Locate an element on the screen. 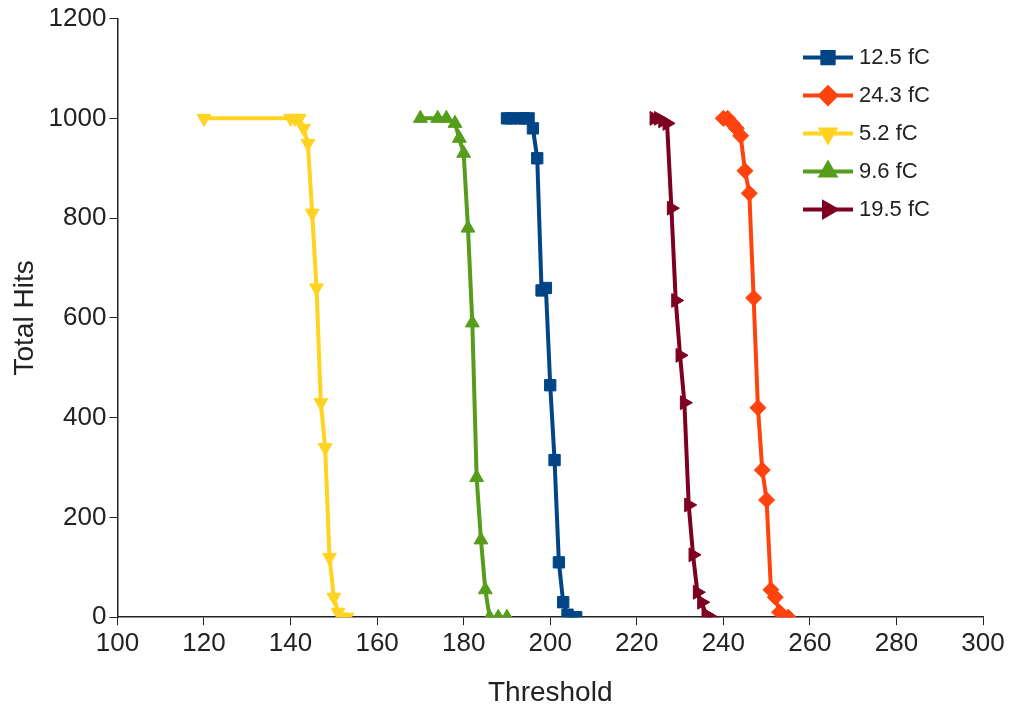  x-tick-label: 180 is located at coordinates (463, 641).